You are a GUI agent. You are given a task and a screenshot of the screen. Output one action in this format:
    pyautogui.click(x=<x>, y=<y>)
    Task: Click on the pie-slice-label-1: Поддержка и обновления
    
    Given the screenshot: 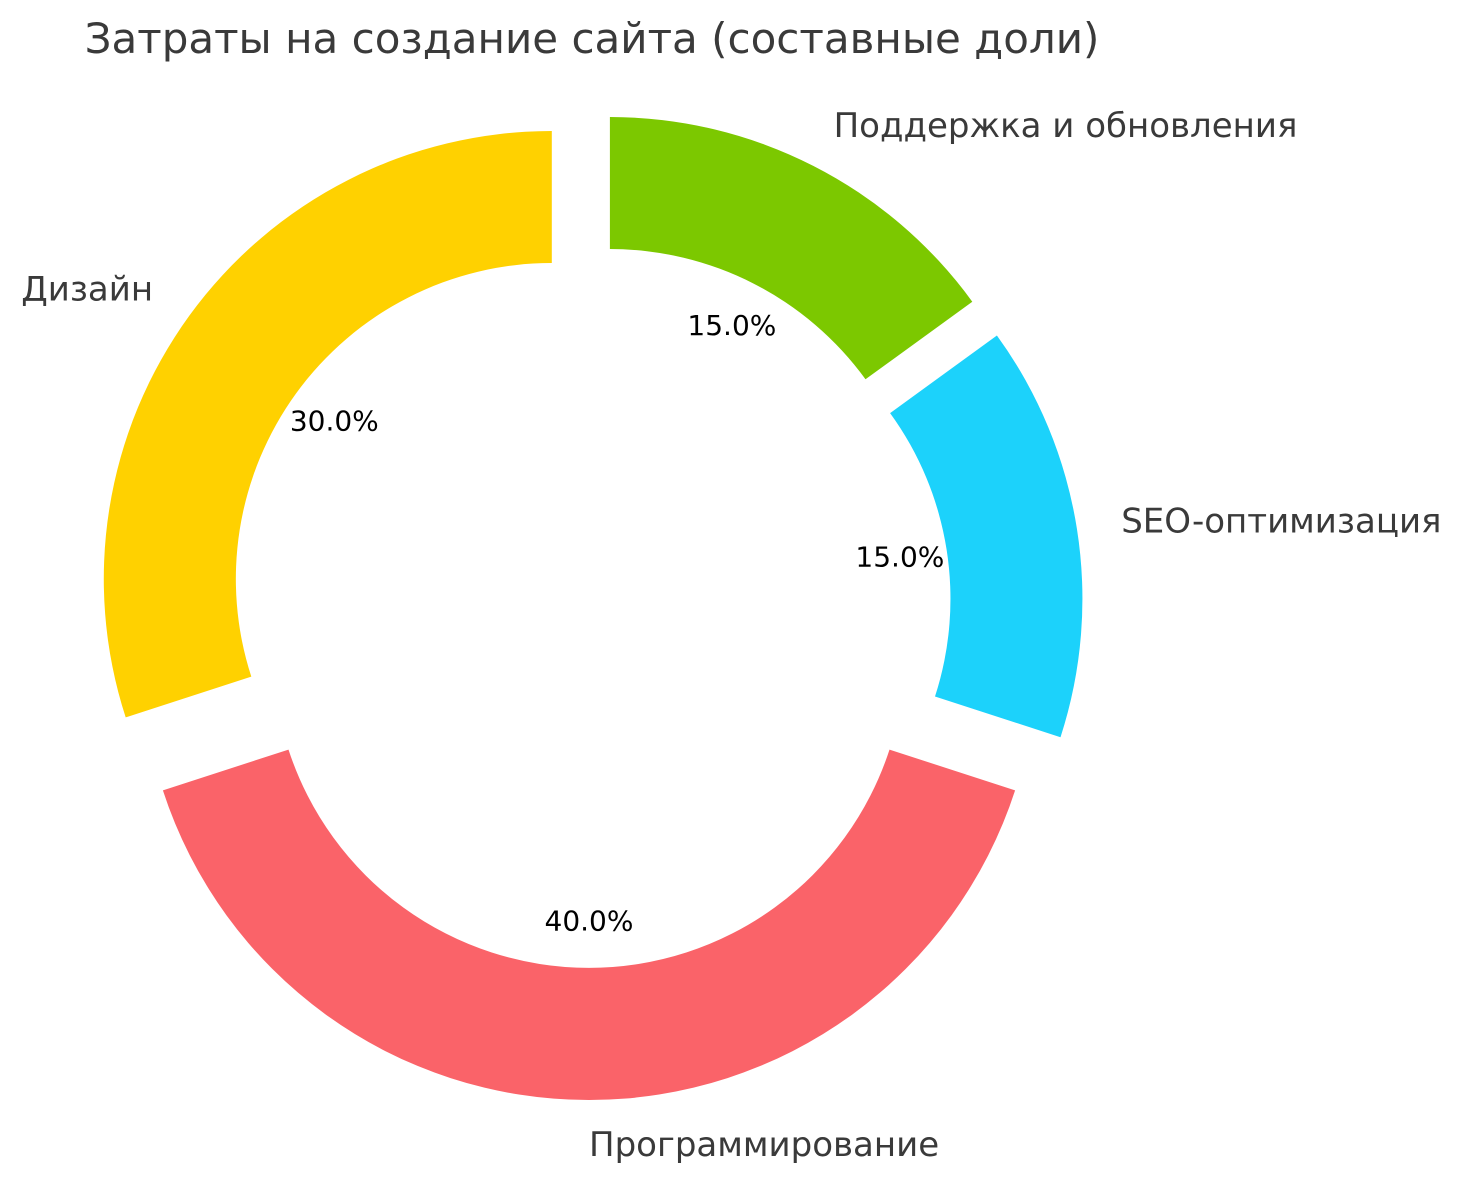 What is the action you would take?
    pyautogui.click(x=1066, y=126)
    